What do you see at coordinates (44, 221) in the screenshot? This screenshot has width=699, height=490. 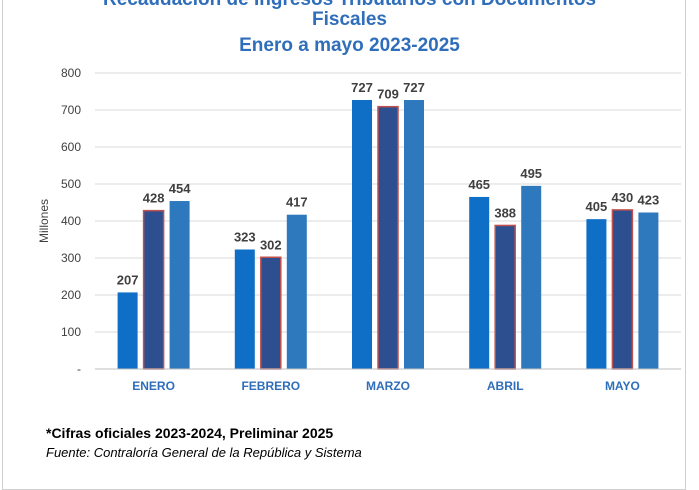 I see `y-axis-title: Millones` at bounding box center [44, 221].